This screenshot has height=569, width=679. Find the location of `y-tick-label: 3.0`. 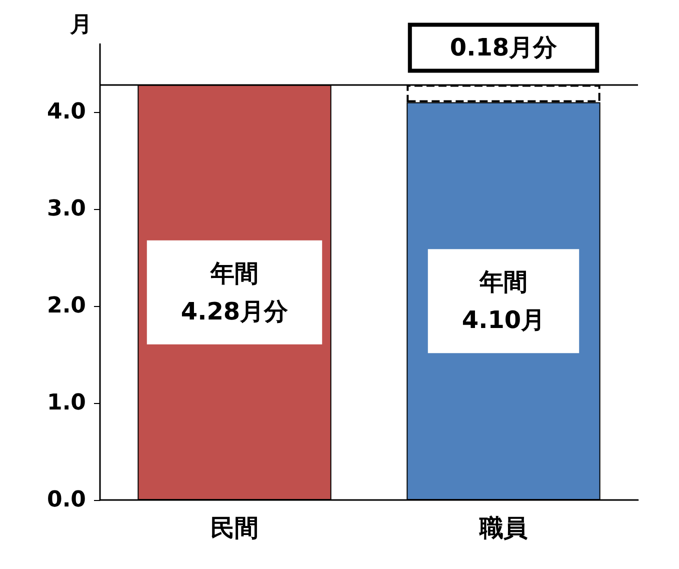

y-tick-label: 3.0 is located at coordinates (66, 209).